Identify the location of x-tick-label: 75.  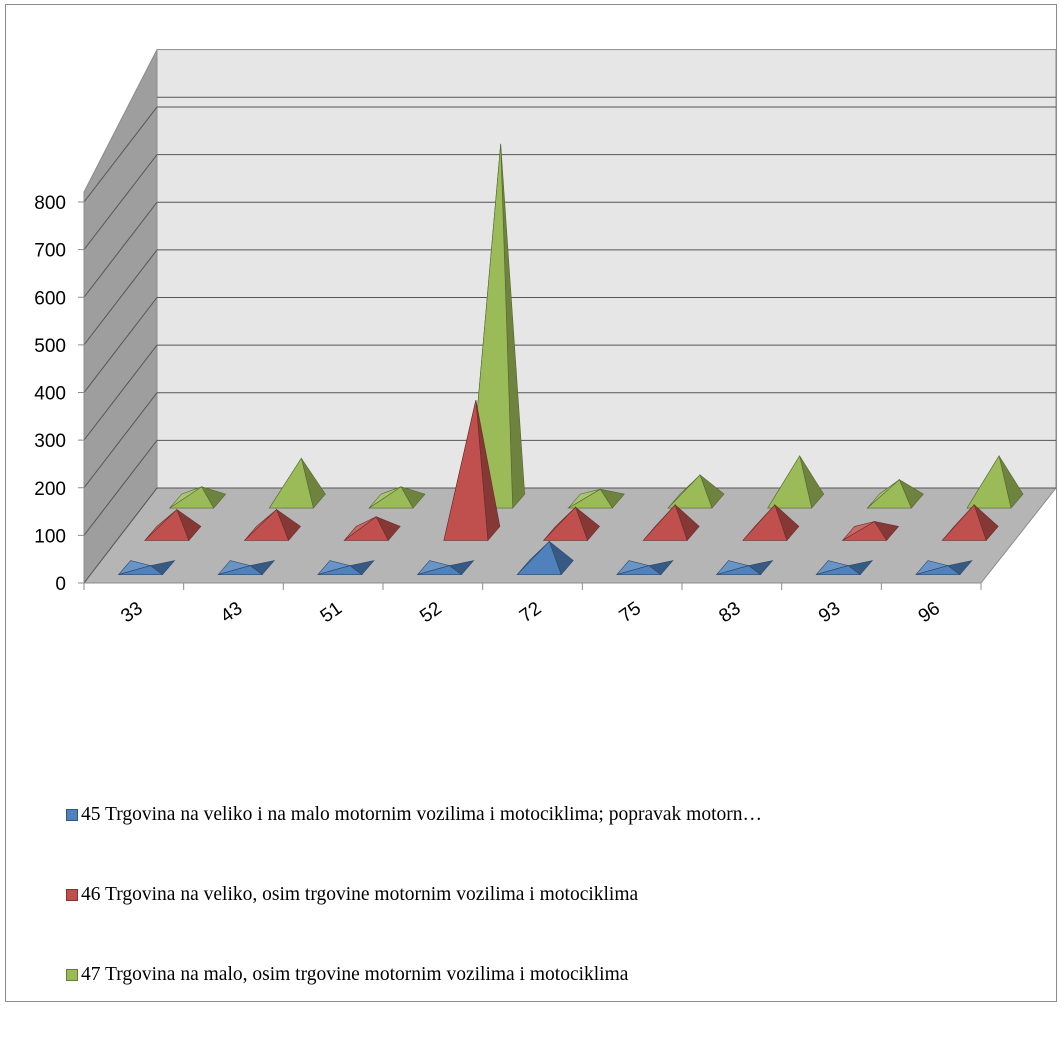
(630, 612).